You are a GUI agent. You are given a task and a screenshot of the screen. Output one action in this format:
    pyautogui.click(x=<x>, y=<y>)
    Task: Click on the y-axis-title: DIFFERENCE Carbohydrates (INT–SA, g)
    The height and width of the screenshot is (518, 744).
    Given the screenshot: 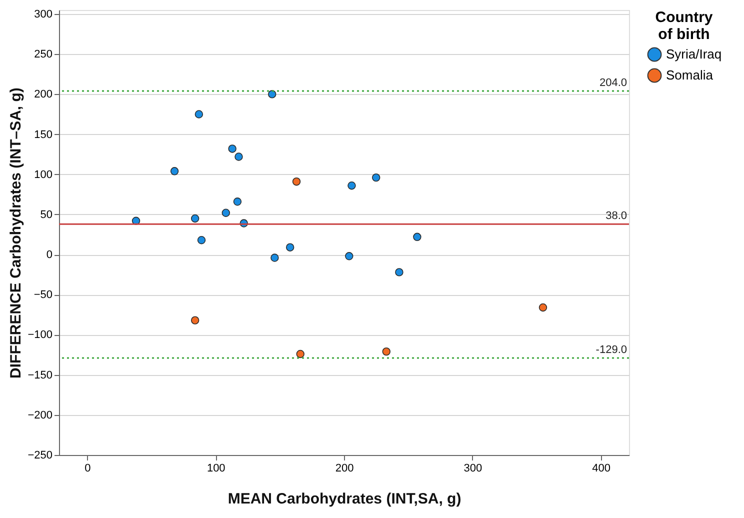 What is the action you would take?
    pyautogui.click(x=16, y=233)
    